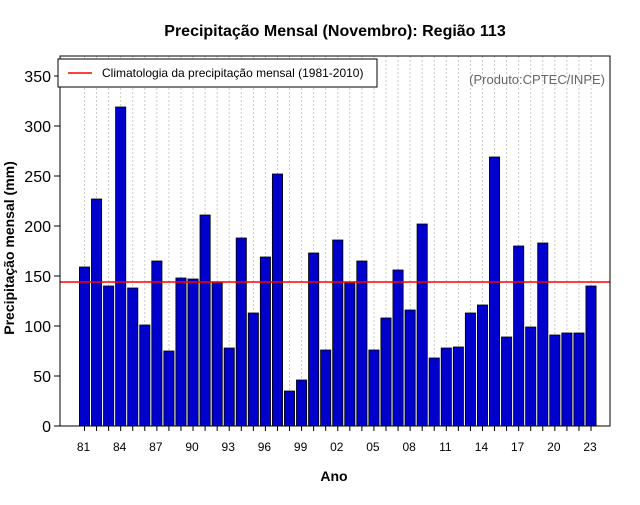 The image size is (640, 505). What do you see at coordinates (37, 227) in the screenshot?
I see `y-tick-label: 200` at bounding box center [37, 227].